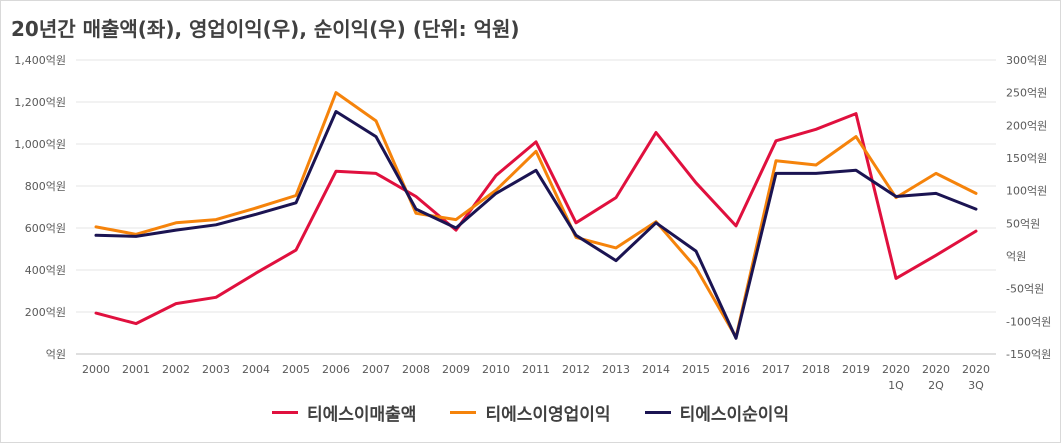 This screenshot has width=1061, height=443. I want to click on x-tick-label: 2003, so click(216, 369).